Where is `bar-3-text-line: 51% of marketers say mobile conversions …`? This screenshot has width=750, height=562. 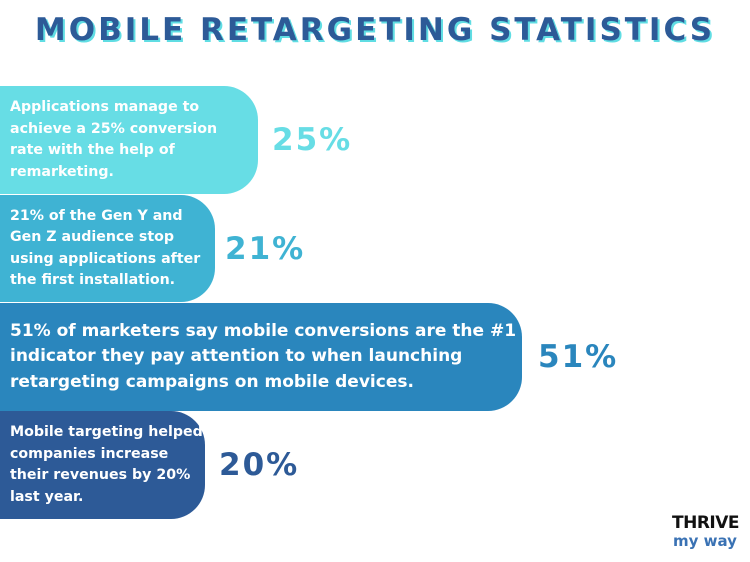 bar-3-text-line: 51% of marketers say mobile conversions … is located at coordinates (263, 330).